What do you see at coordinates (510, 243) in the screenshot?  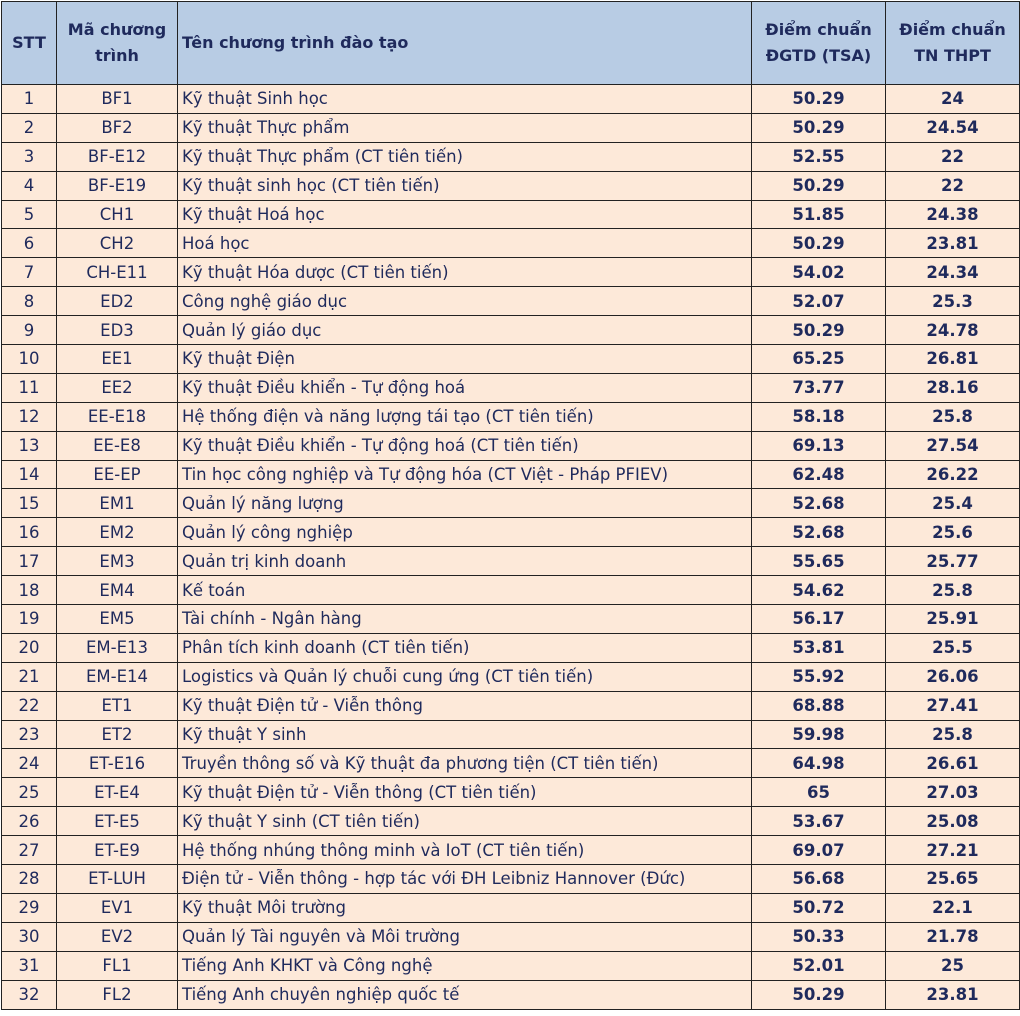 I see `table-row: 6 CH2 Hoá học 50.29 23.81` at bounding box center [510, 243].